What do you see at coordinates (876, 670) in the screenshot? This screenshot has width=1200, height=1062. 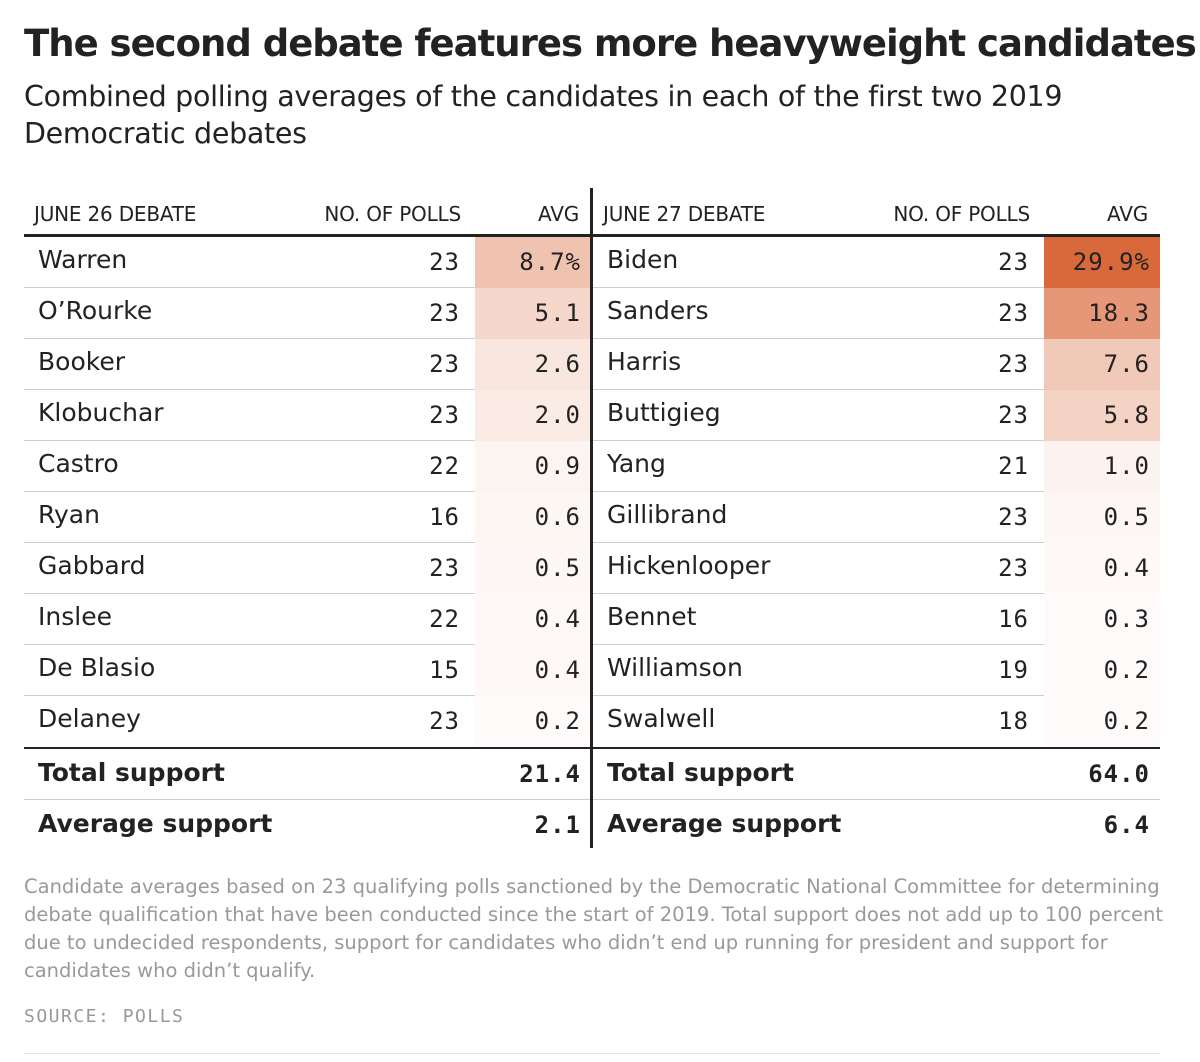 I see `table-row: Williamson 19 0.2` at bounding box center [876, 670].